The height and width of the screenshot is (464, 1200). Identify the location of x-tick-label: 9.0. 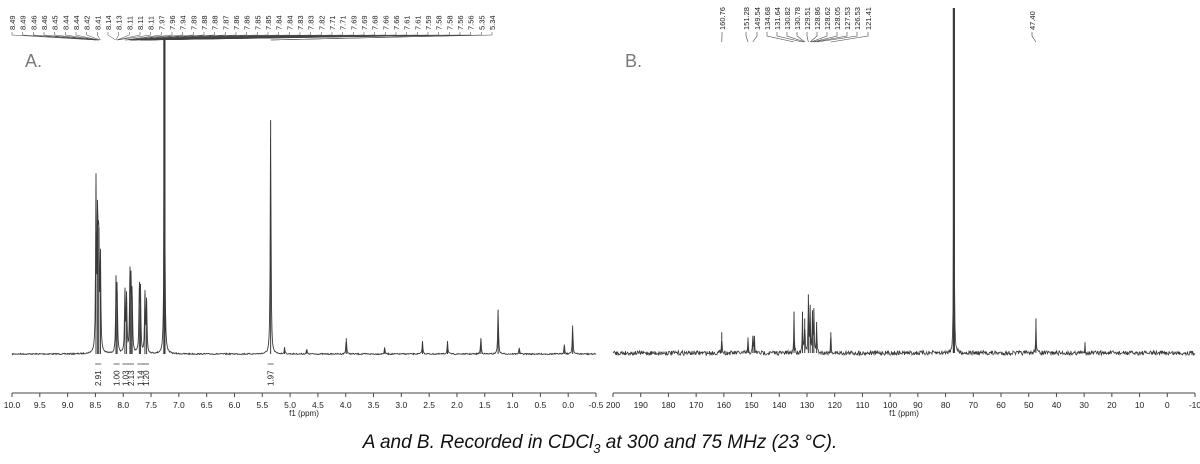
(68, 405).